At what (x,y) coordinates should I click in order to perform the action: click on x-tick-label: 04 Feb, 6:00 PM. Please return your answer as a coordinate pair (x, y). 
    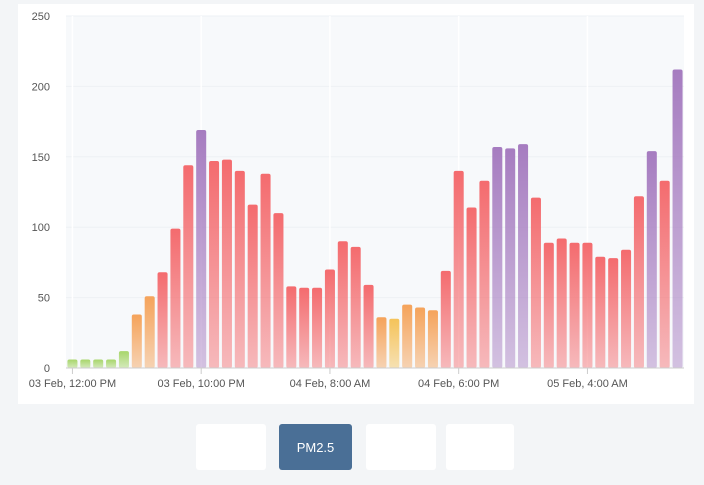
    Looking at the image, I should click on (458, 384).